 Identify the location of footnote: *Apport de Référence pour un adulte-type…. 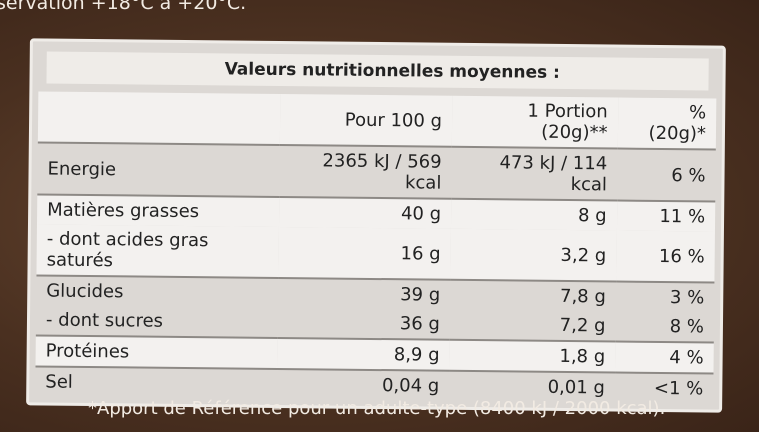
(377, 408).